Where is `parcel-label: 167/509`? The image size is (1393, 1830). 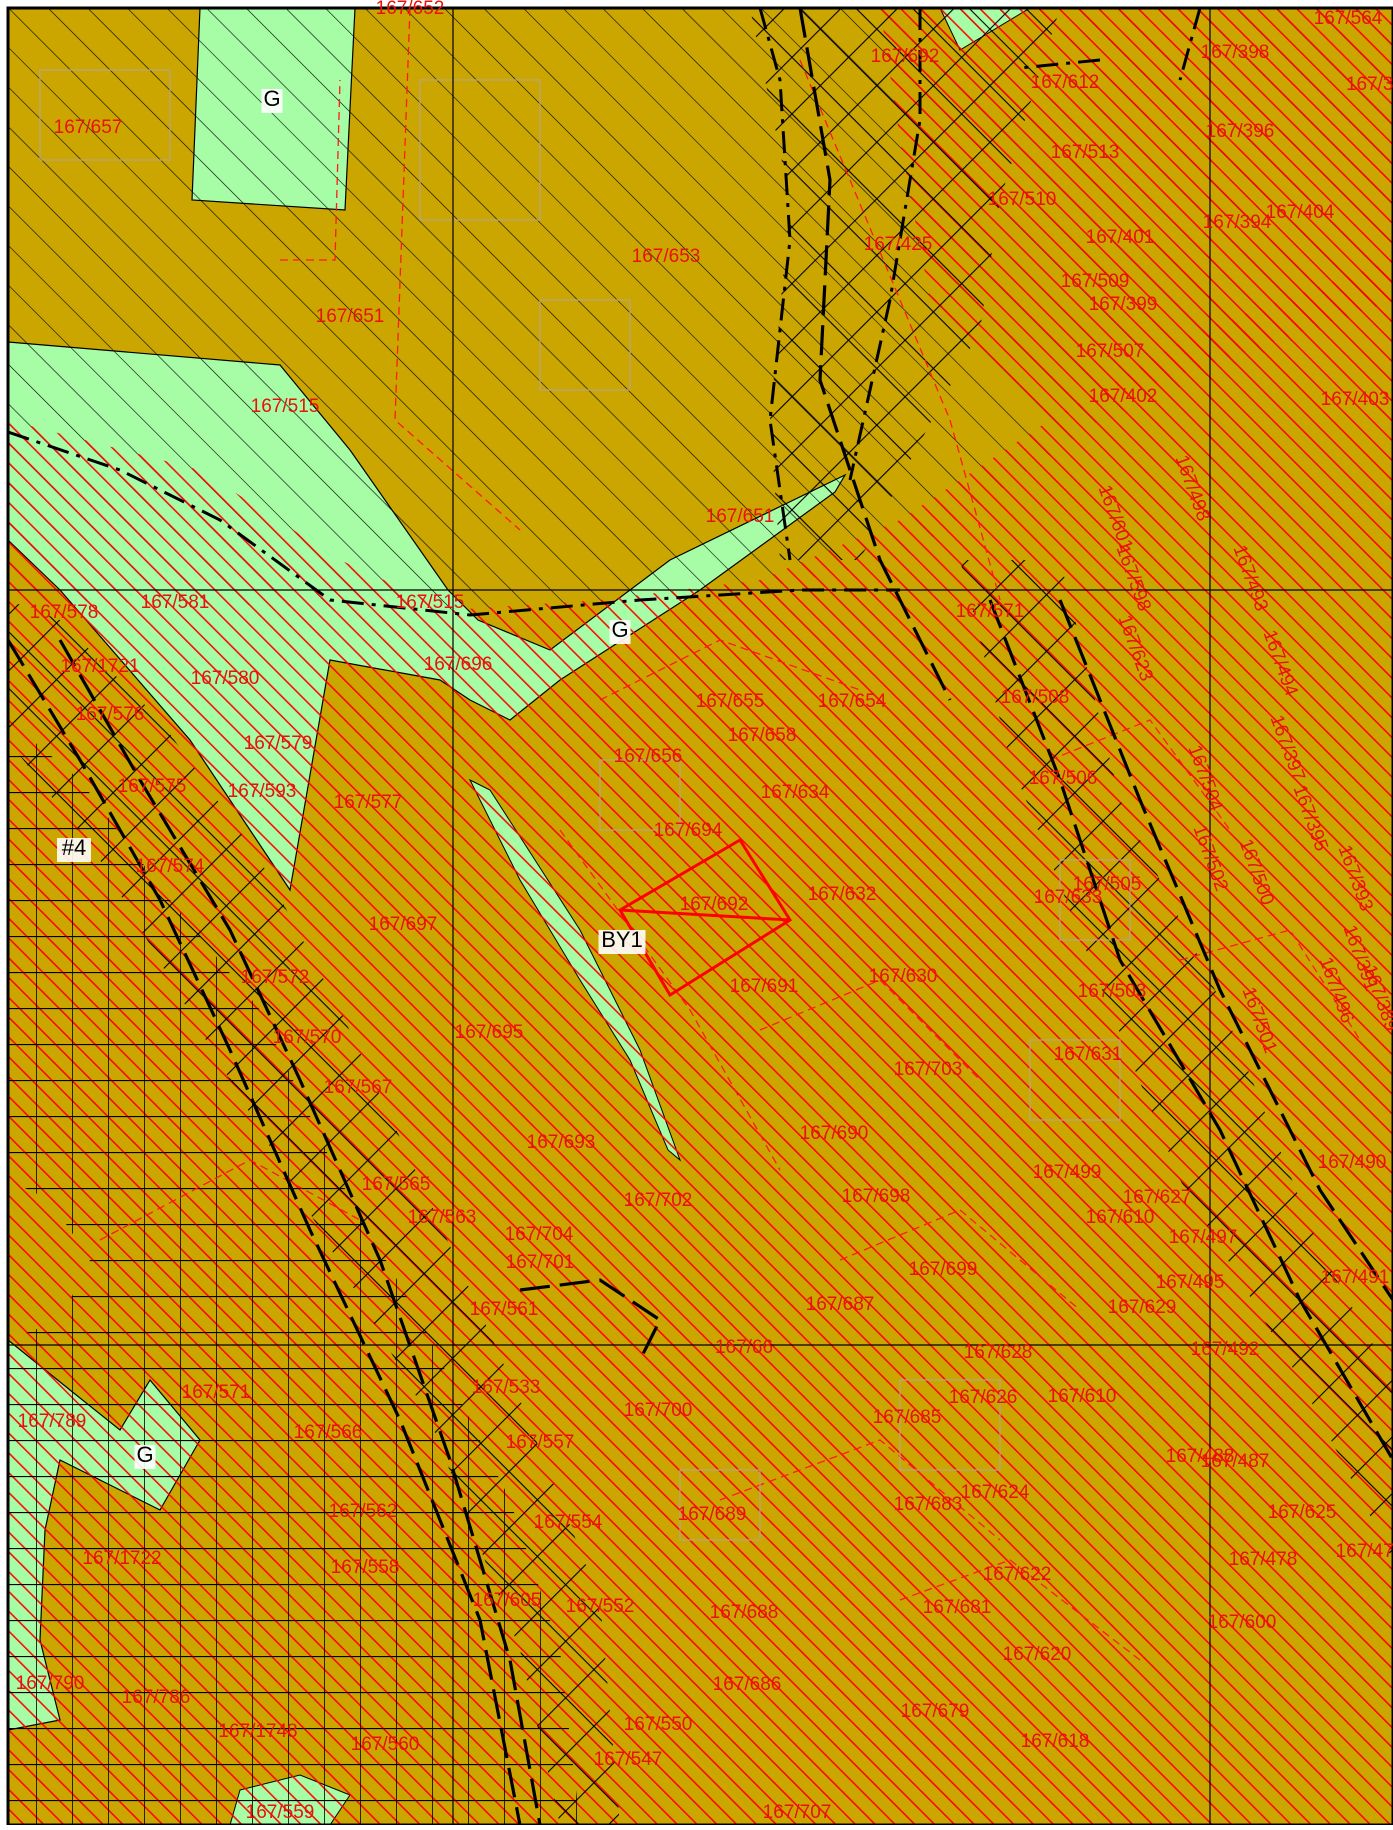
parcel-label: 167/509 is located at coordinates (1095, 281).